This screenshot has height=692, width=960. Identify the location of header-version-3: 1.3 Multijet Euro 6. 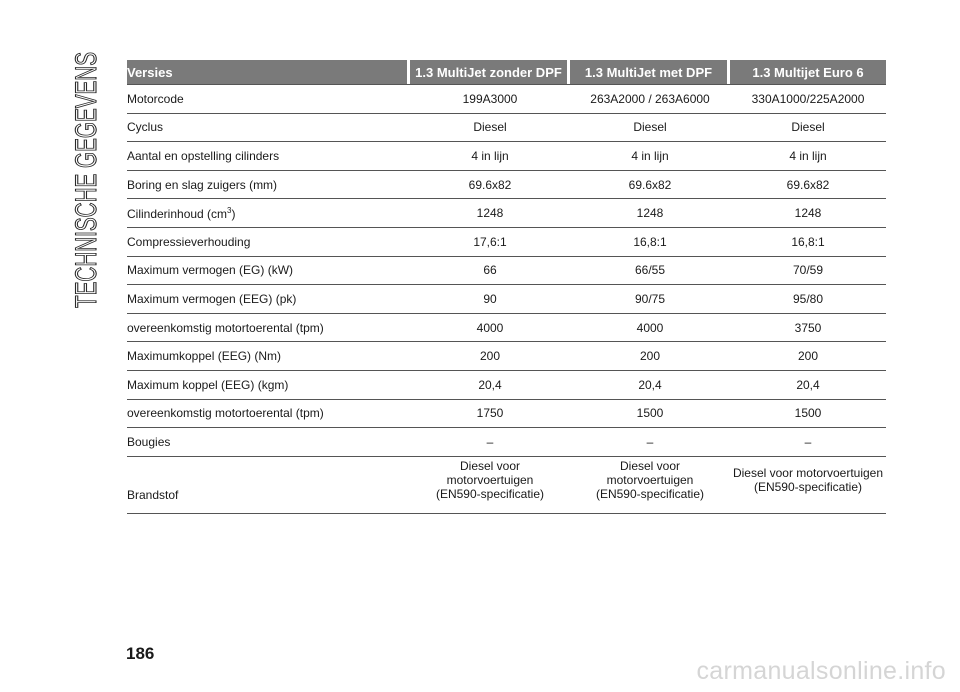
(808, 72).